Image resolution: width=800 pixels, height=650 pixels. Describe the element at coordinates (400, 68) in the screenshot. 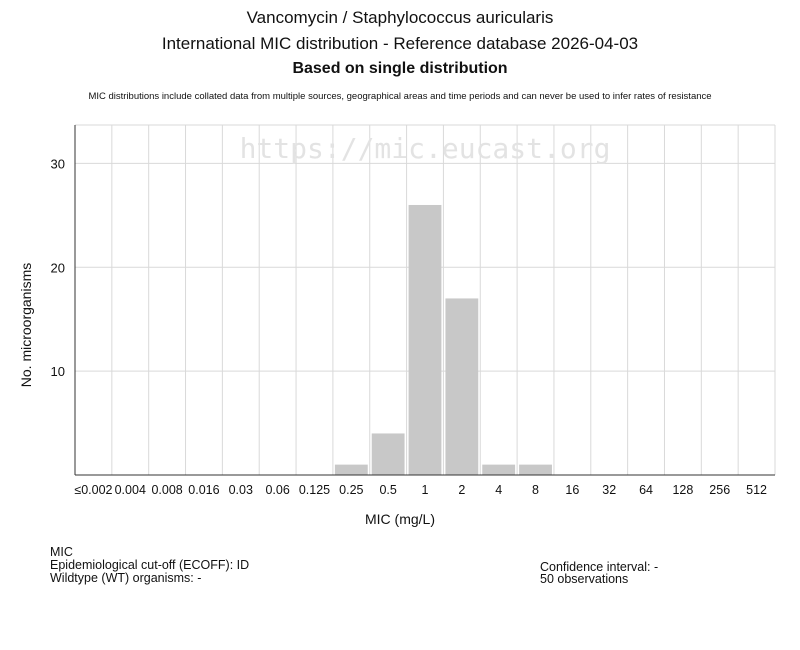

I see `distribution-basis: Based on single distribution` at that location.